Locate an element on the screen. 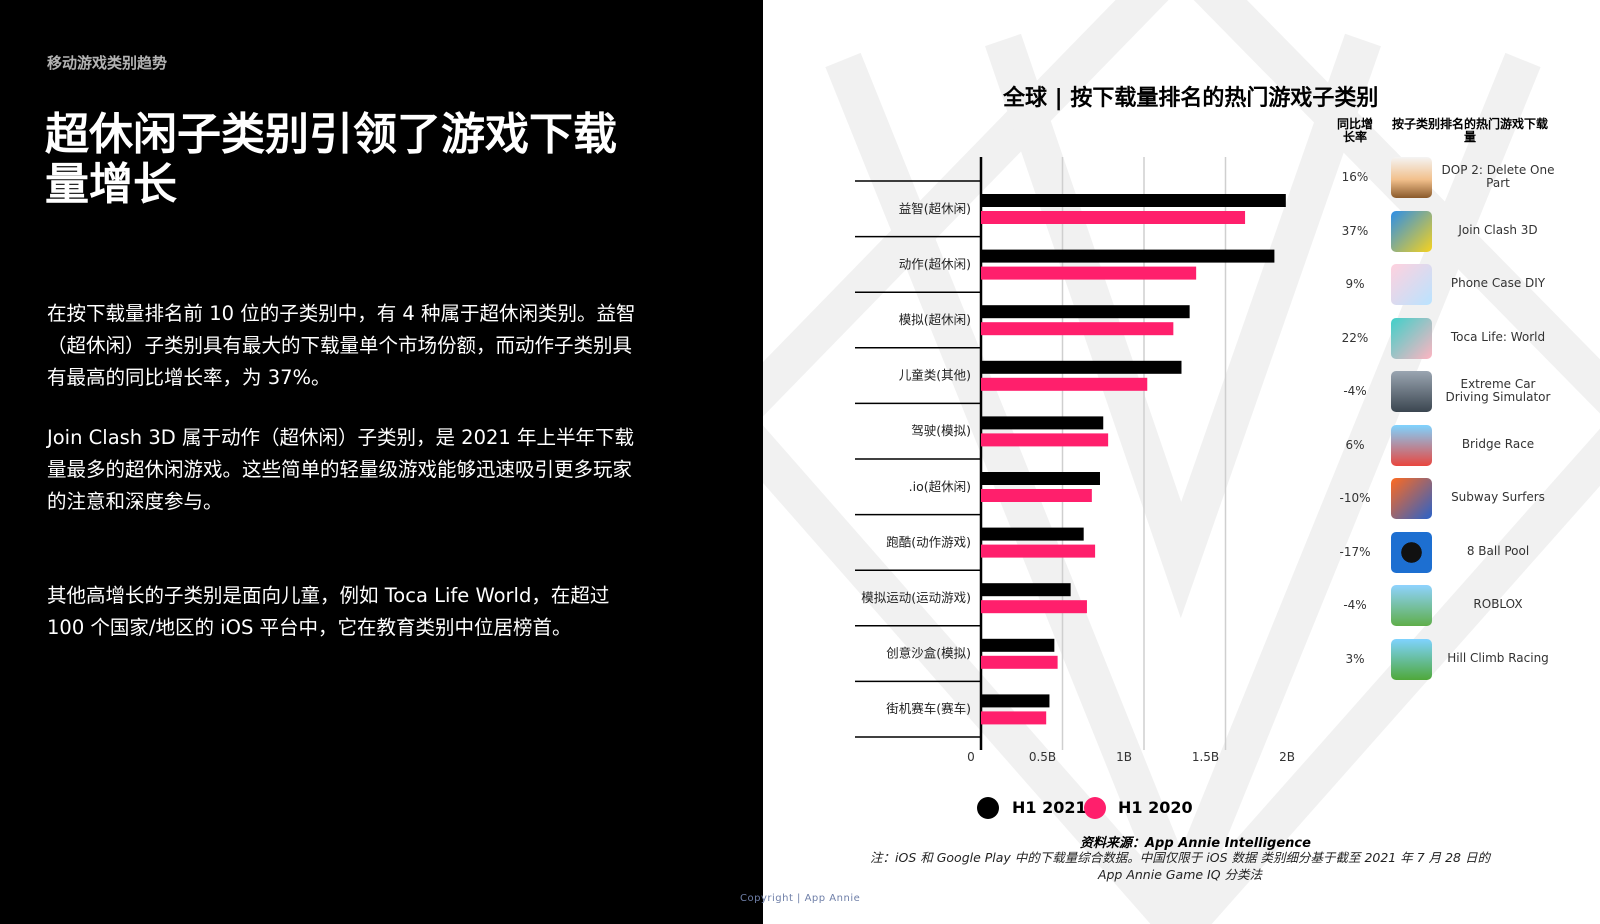  roblox-icon is located at coordinates (1411, 605).